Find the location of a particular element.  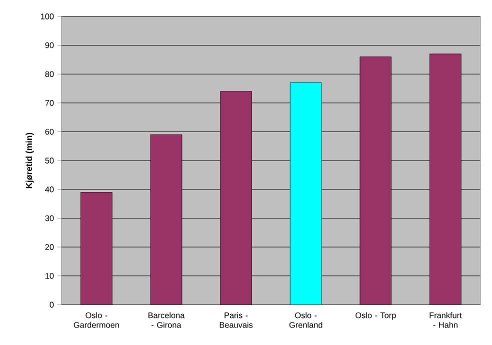

x-tick-label: Paris - Beauvais is located at coordinates (236, 320).